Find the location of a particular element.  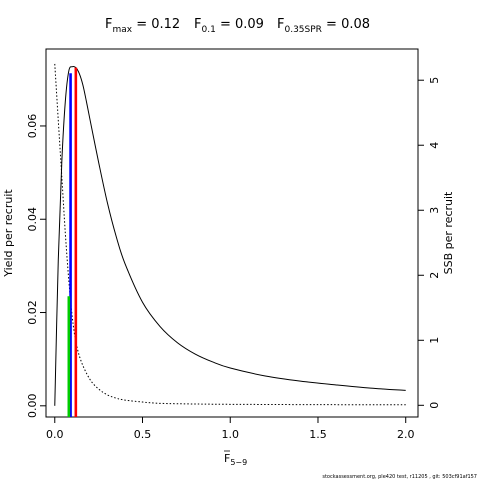

y-right-tick-label: 1 is located at coordinates (434, 340).